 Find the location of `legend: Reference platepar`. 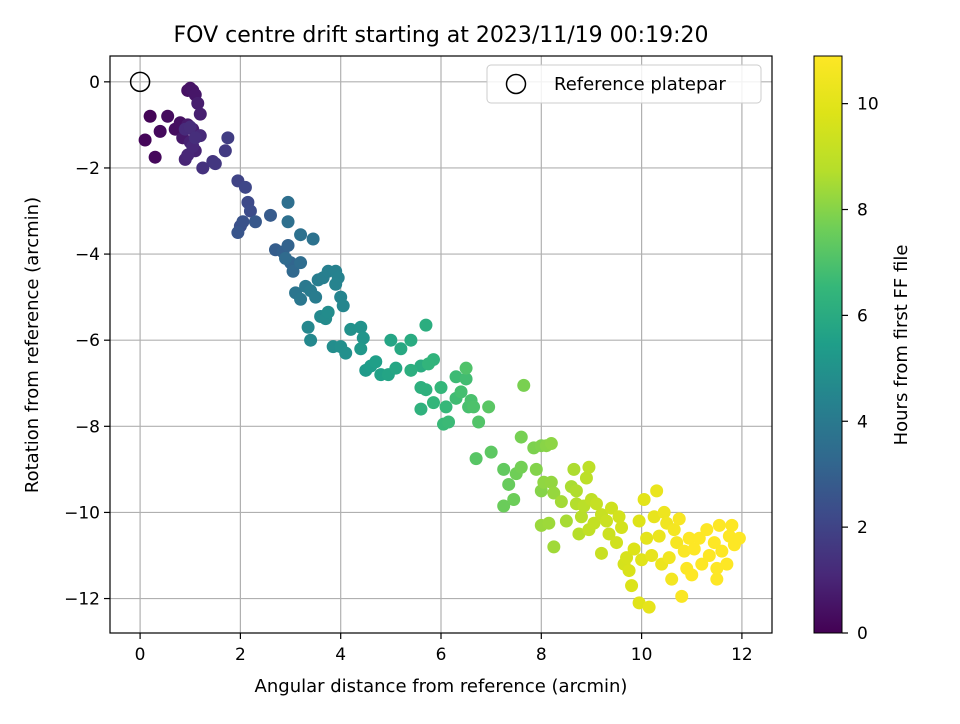

legend: Reference platepar is located at coordinates (624, 84).